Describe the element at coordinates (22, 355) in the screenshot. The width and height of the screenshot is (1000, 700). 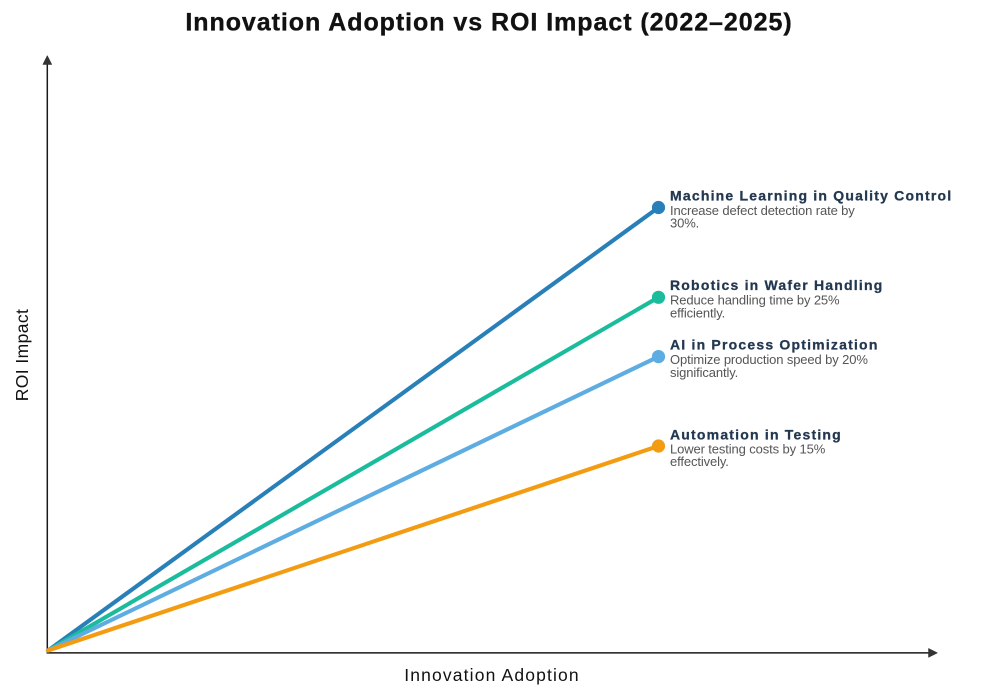
I see `svg-text: ROI Impact` at that location.